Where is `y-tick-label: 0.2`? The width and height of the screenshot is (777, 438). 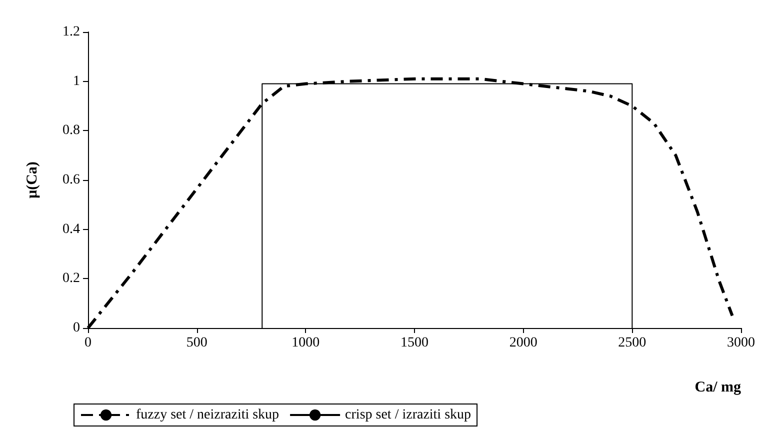
y-tick-label: 0.2 is located at coordinates (71, 278).